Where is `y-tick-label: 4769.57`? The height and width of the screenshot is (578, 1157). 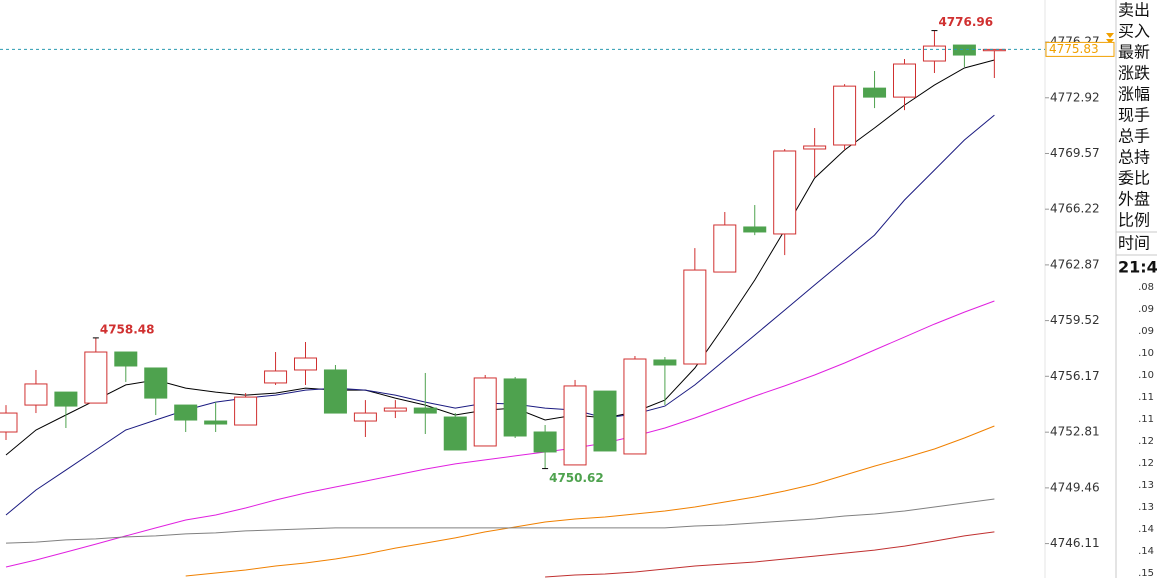 y-tick-label: 4769.57 is located at coordinates (1075, 153).